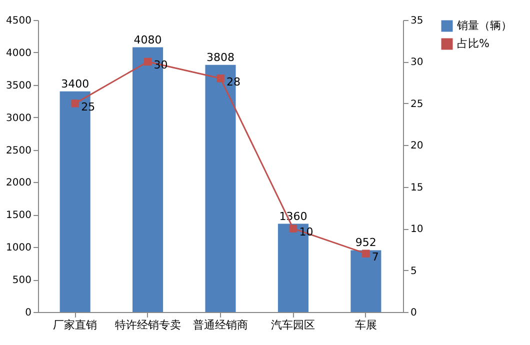 The width and height of the screenshot is (530, 345). Describe the element at coordinates (417, 104) in the screenshot. I see `y2-tick-label: 25` at that location.